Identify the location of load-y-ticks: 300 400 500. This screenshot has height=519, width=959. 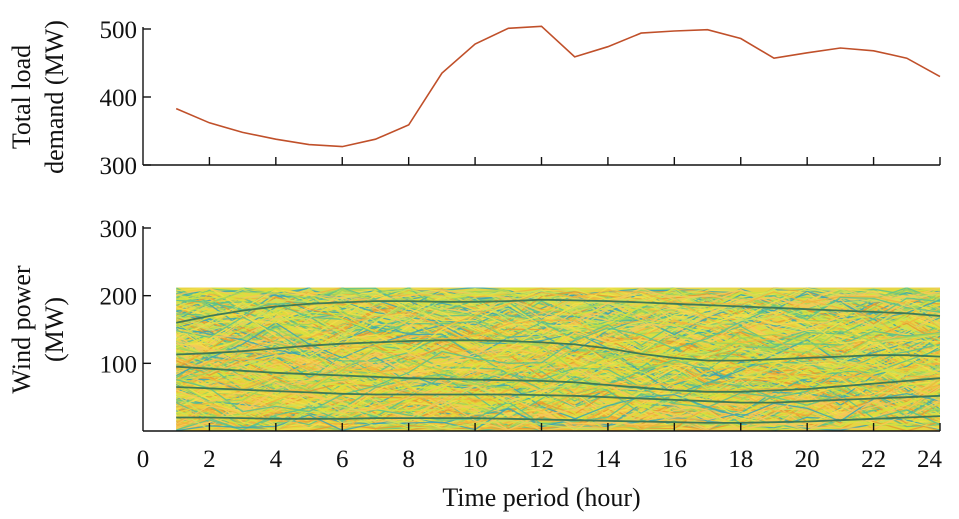
(125, 98).